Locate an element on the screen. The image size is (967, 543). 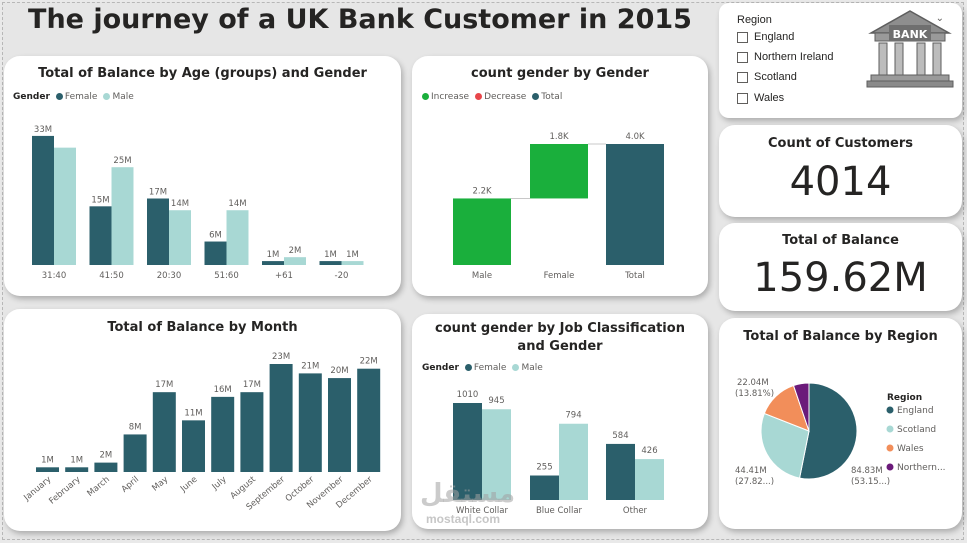
data-label: 17M is located at coordinates (158, 193).